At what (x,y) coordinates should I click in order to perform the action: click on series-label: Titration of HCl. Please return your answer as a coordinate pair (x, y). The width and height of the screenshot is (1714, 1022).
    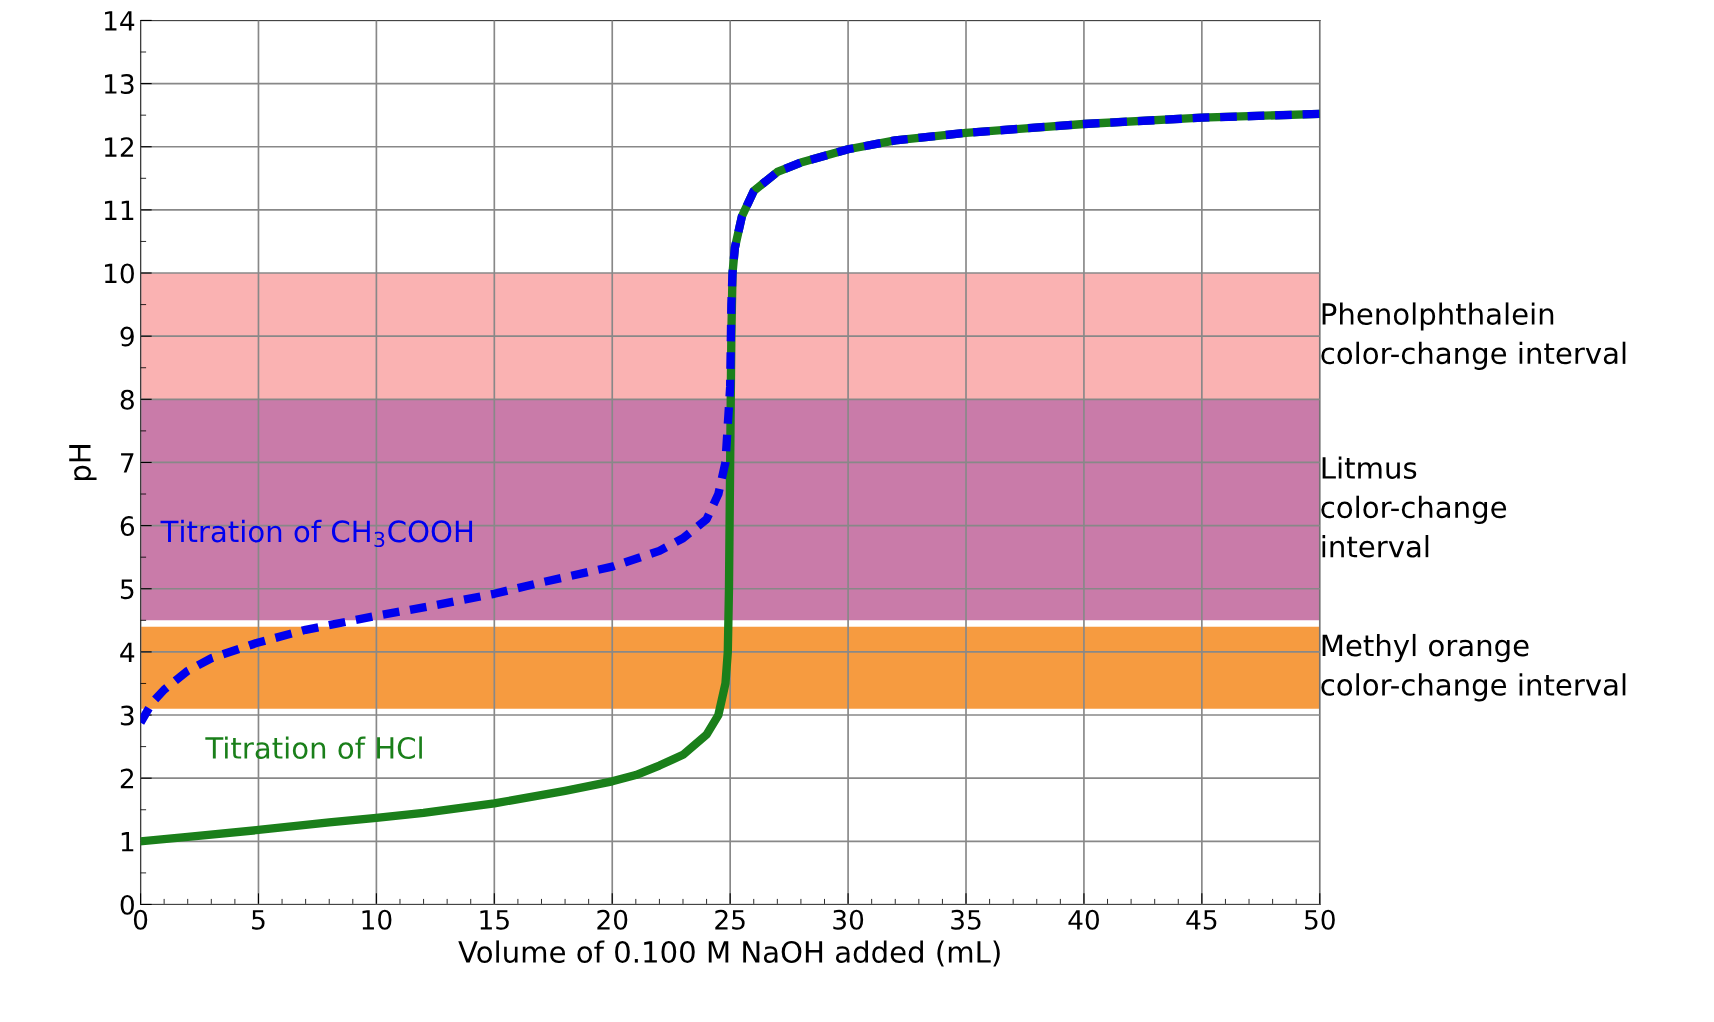
    Looking at the image, I should click on (313, 748).